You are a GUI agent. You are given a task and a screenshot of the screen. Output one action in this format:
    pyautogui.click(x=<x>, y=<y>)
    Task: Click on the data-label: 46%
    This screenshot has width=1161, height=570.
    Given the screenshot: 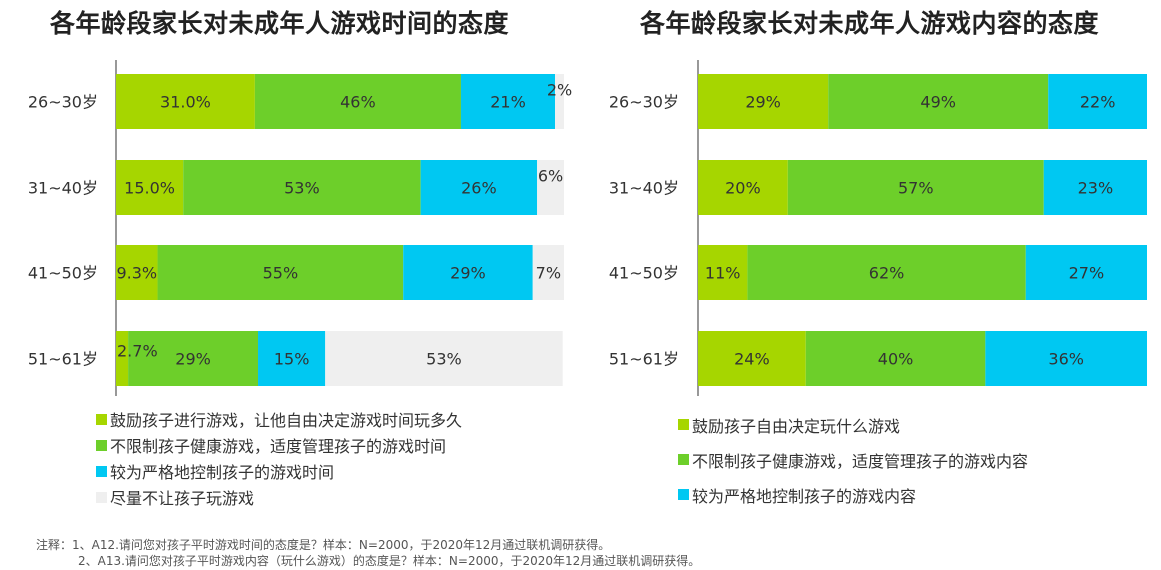 What is the action you would take?
    pyautogui.click(x=358, y=102)
    